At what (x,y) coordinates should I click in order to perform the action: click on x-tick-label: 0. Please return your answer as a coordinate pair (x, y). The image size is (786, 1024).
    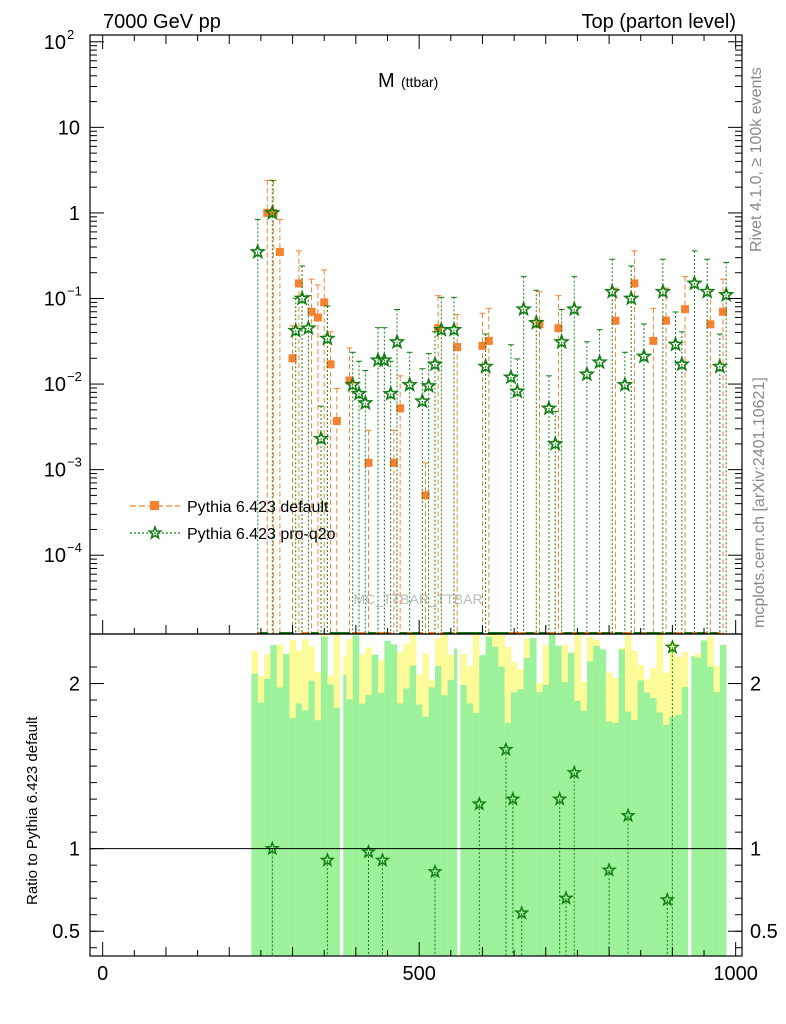
    Looking at the image, I should click on (102, 974).